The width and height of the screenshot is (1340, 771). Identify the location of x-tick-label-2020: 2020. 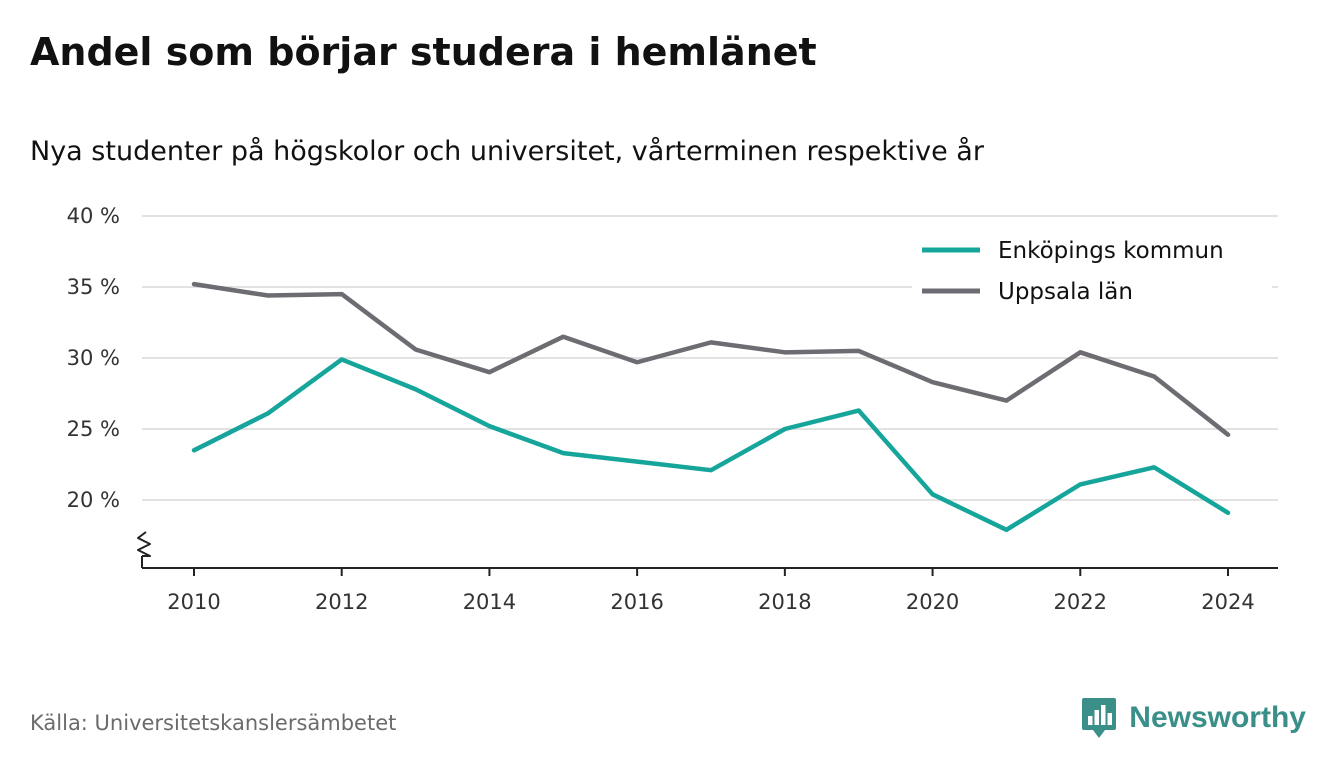
(932, 602).